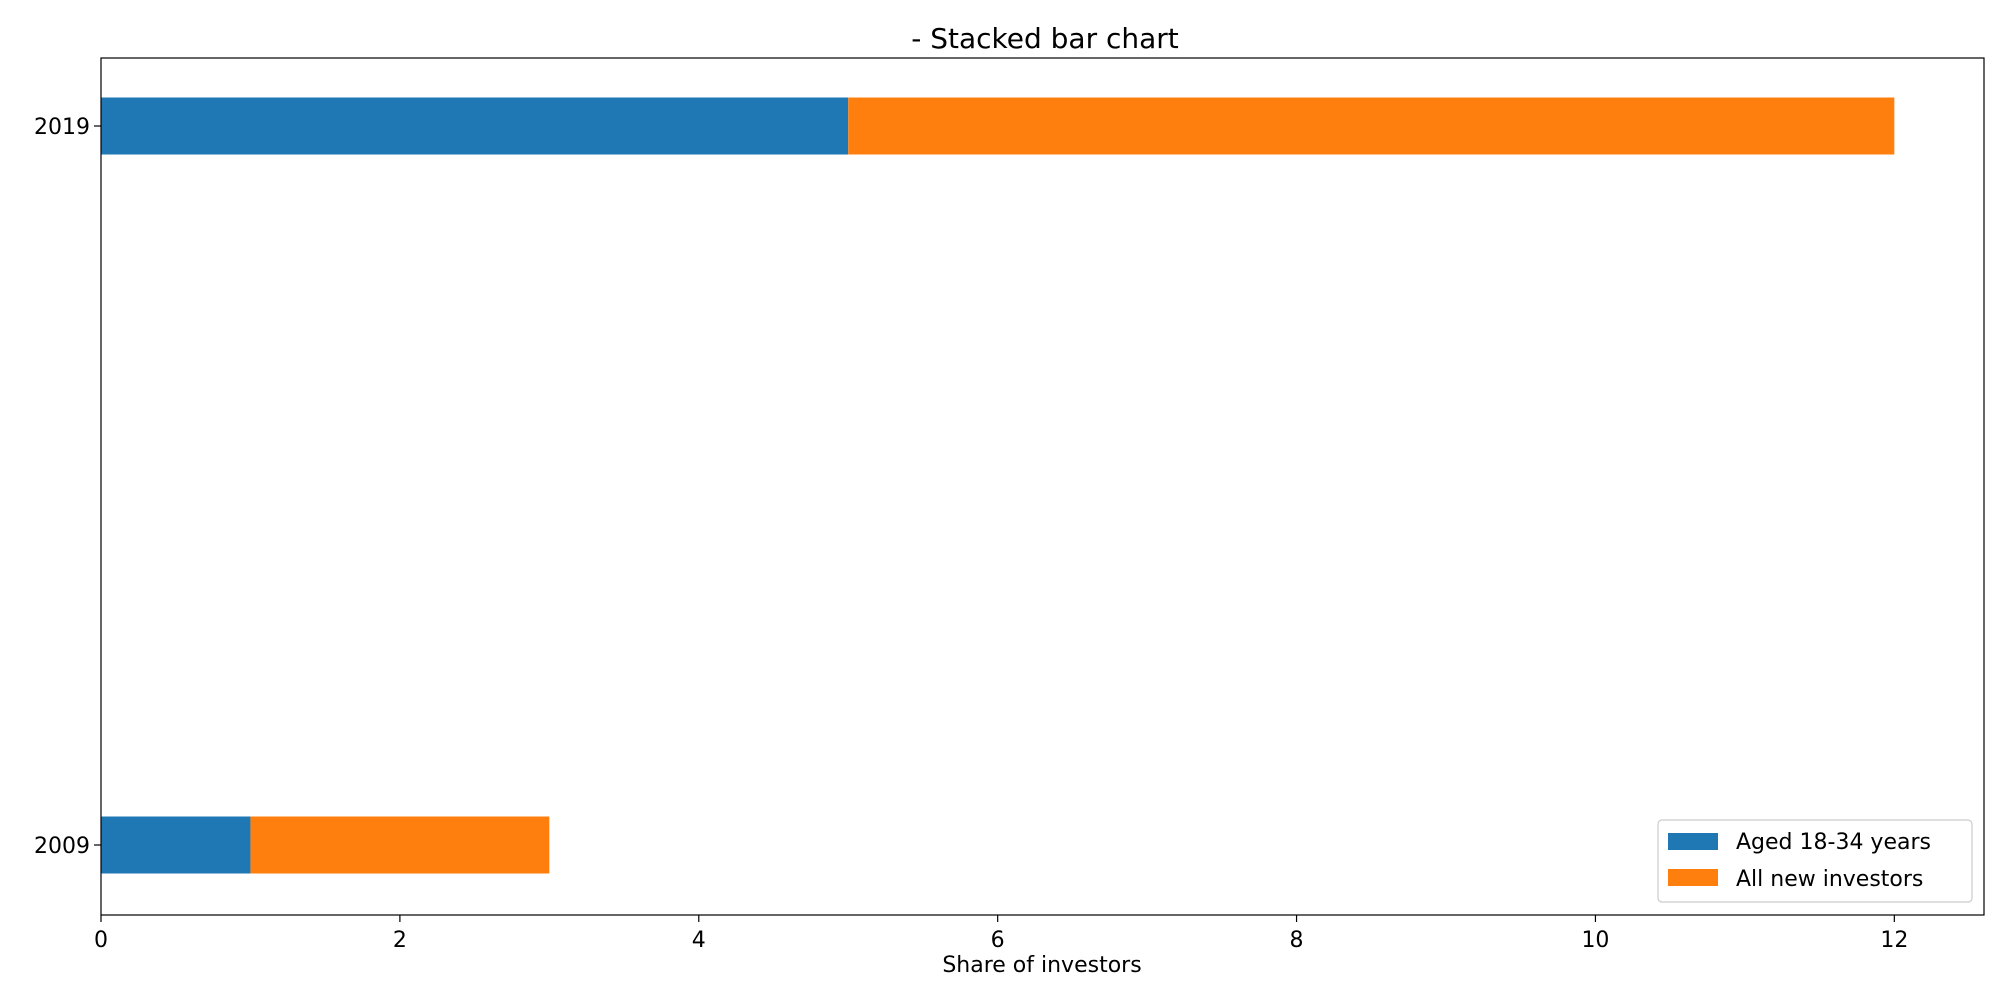  I want to click on chart-title: - Stacked bar chart, so click(1045, 38).